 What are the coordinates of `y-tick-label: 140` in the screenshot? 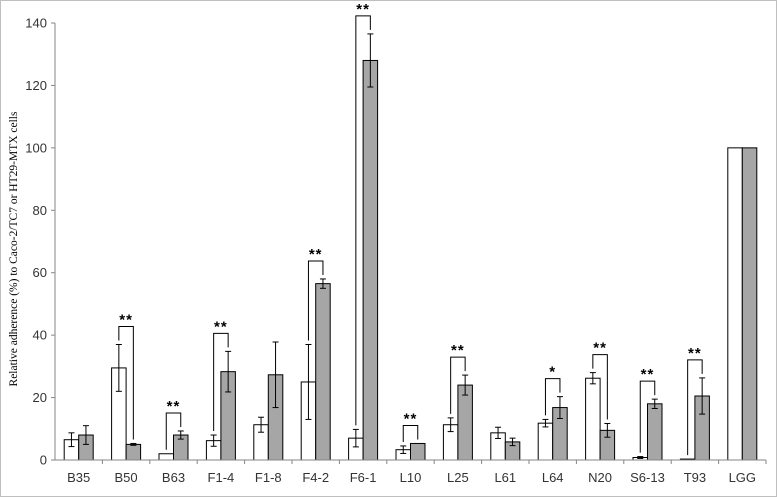 It's located at (36, 23).